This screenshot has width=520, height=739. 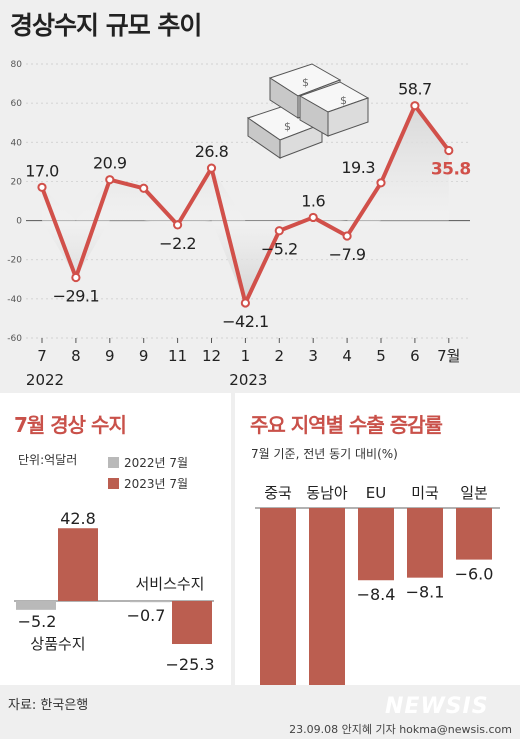 I want to click on data-label-9: −7.9, so click(x=347, y=254).